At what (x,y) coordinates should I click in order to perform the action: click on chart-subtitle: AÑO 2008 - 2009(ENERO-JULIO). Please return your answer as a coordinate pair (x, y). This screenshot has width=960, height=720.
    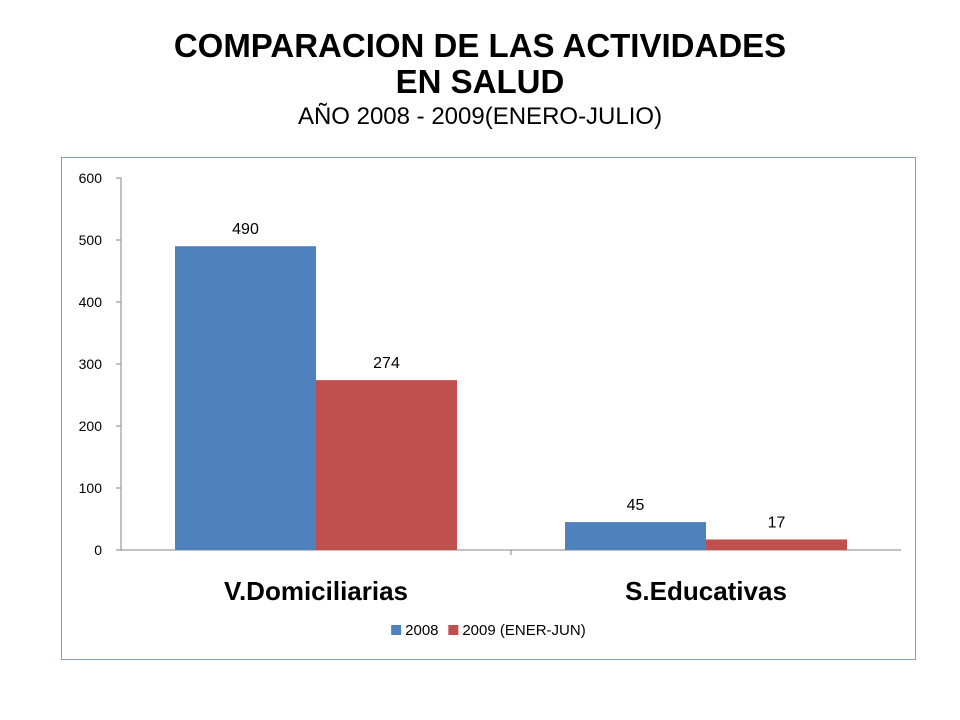
    Looking at the image, I should click on (480, 116).